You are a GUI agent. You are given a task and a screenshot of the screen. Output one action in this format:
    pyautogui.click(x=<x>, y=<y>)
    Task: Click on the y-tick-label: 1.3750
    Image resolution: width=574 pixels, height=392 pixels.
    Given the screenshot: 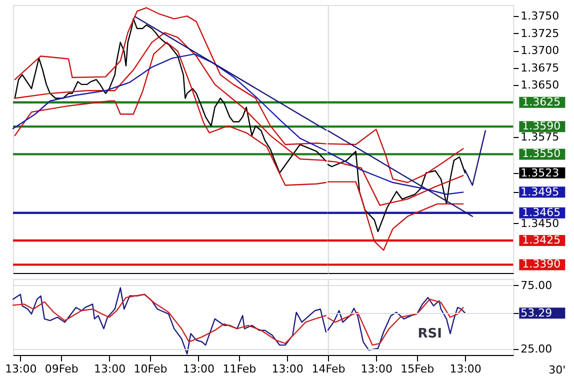 What is the action you would take?
    pyautogui.click(x=540, y=16)
    